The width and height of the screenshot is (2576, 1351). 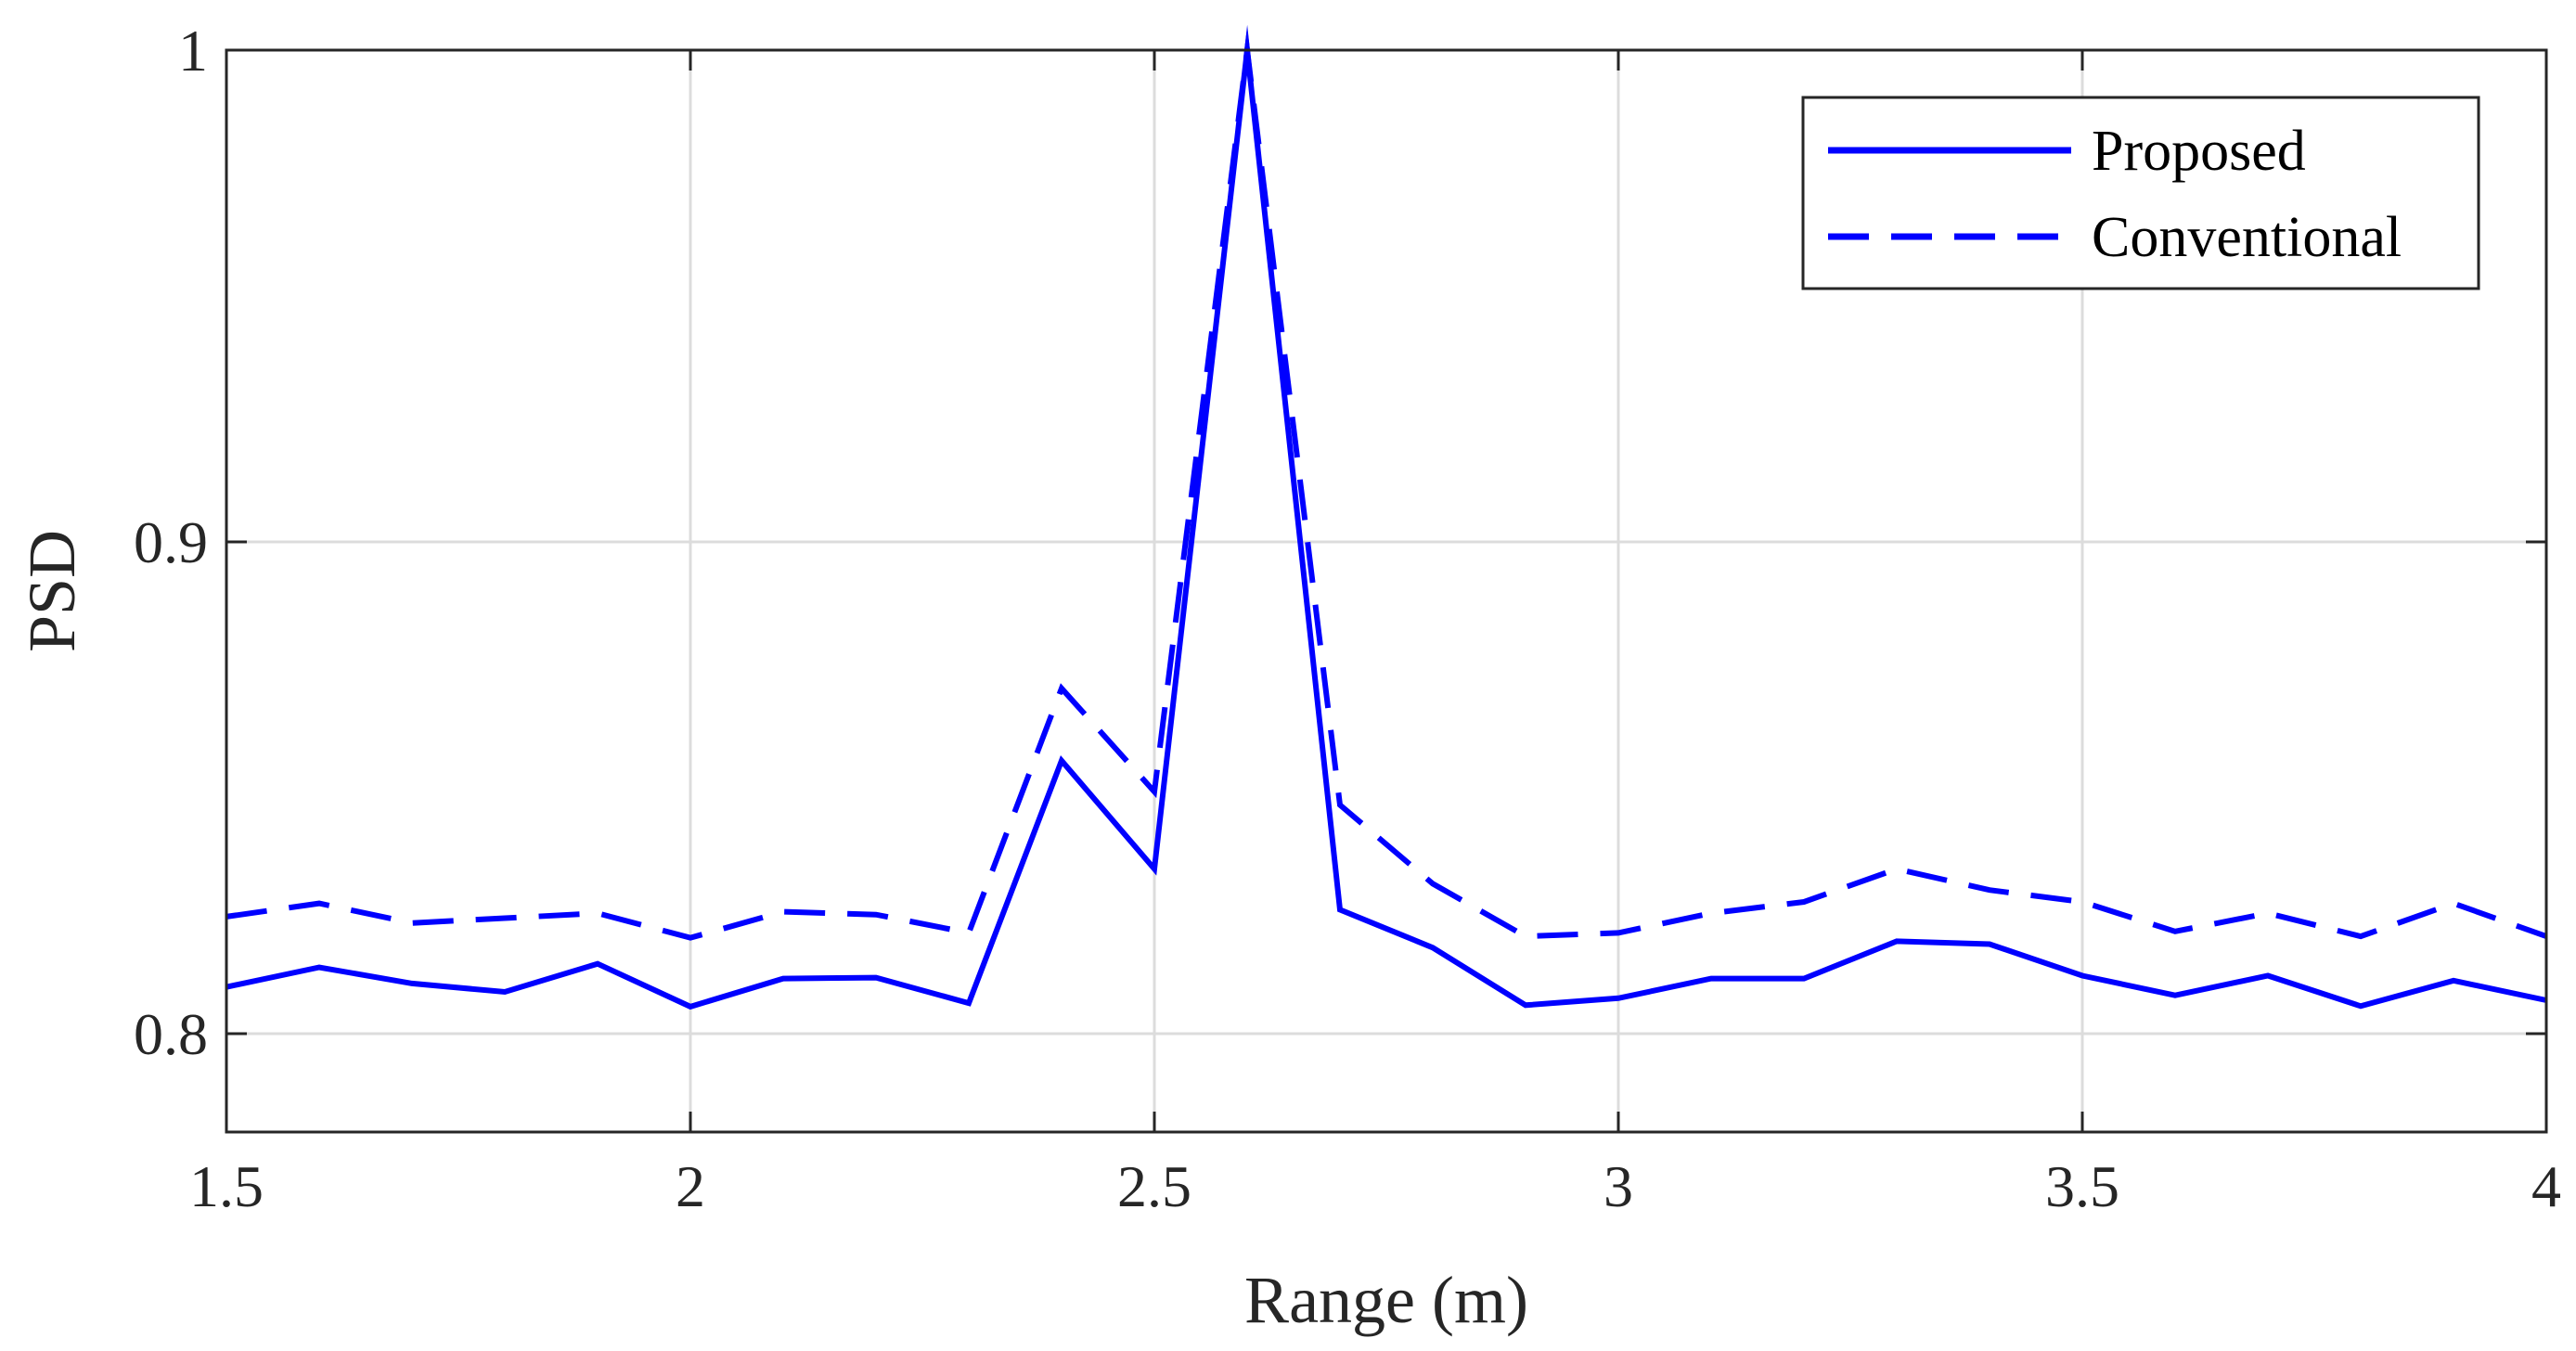 What do you see at coordinates (690, 1186) in the screenshot?
I see `x-tick-label: 2` at bounding box center [690, 1186].